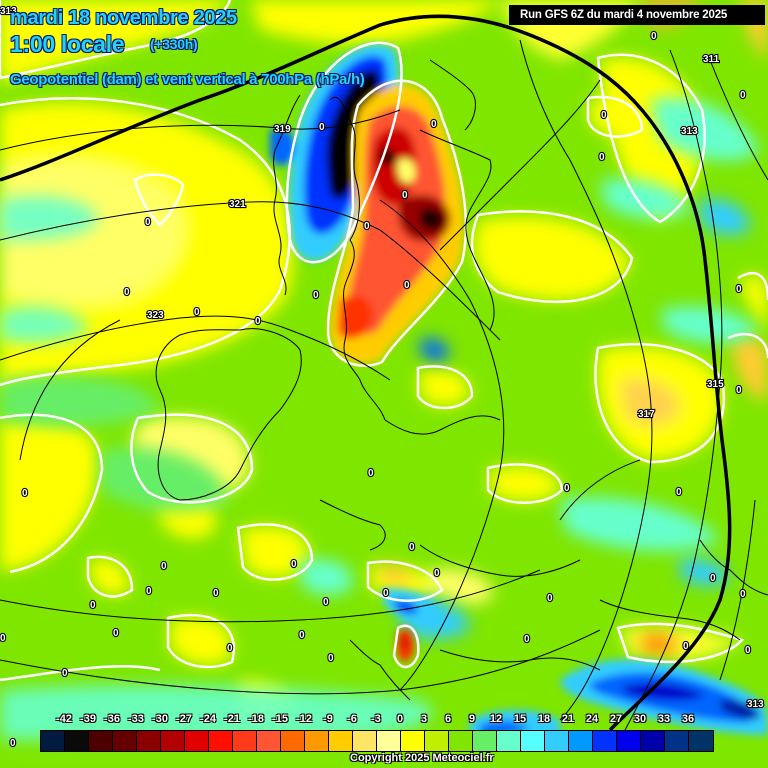  I want to click on color-legend, so click(377, 741).